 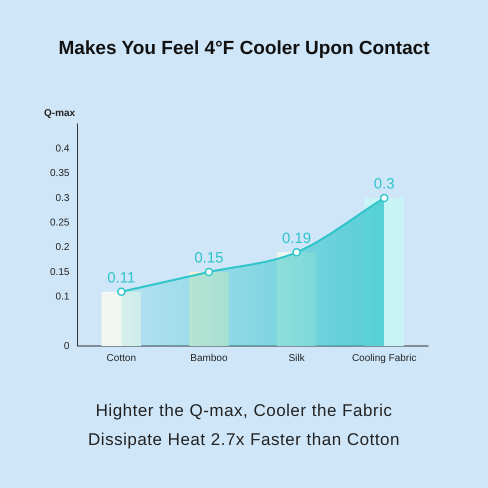 What do you see at coordinates (121, 358) in the screenshot?
I see `x-tick-label: Cotton` at bounding box center [121, 358].